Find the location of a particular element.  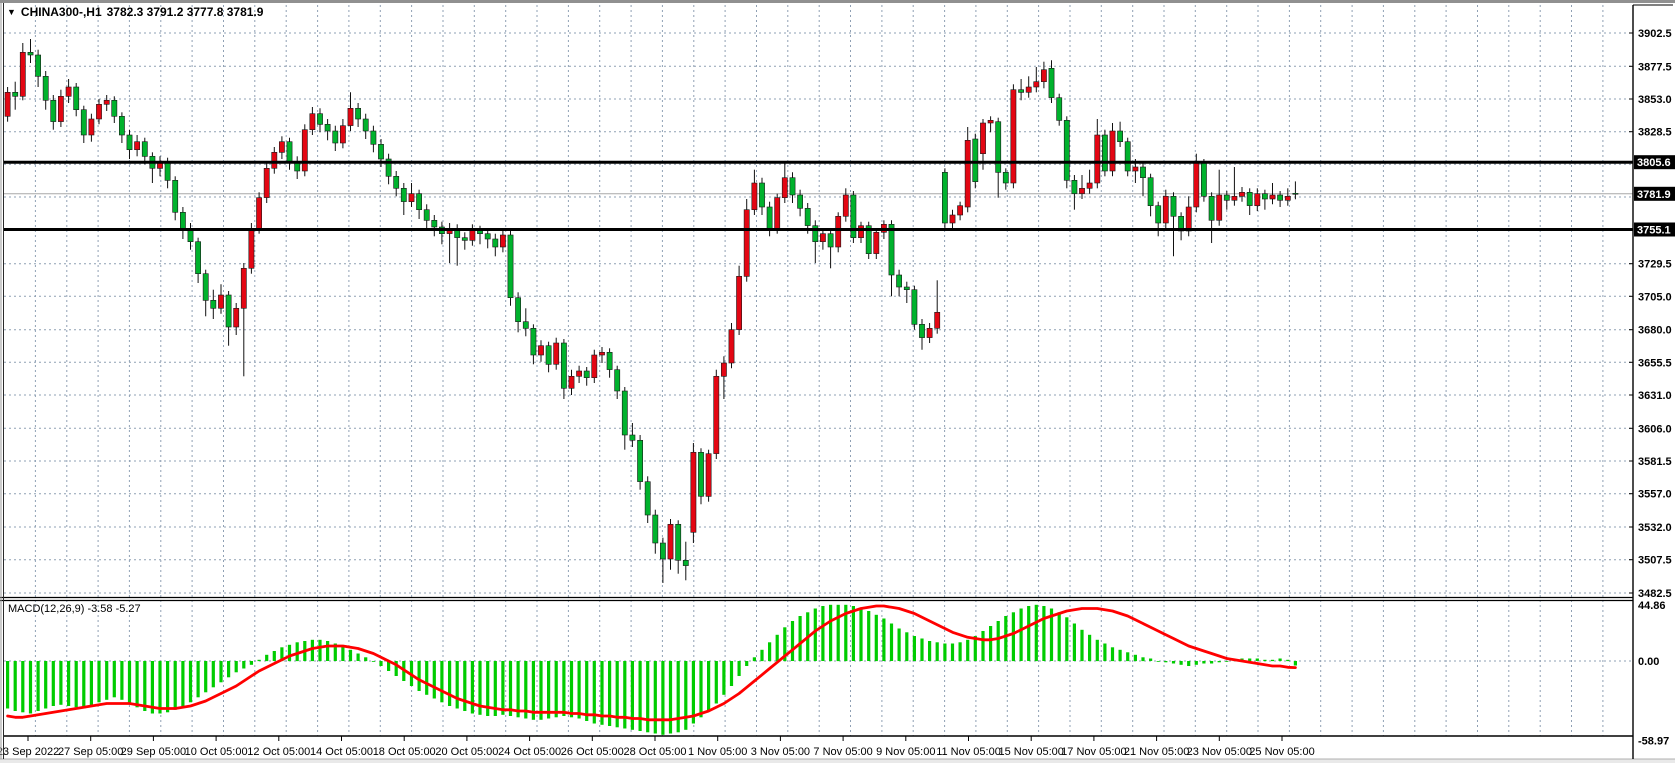

svg-text: 17 Nov 05:00 is located at coordinates (1093, 752).